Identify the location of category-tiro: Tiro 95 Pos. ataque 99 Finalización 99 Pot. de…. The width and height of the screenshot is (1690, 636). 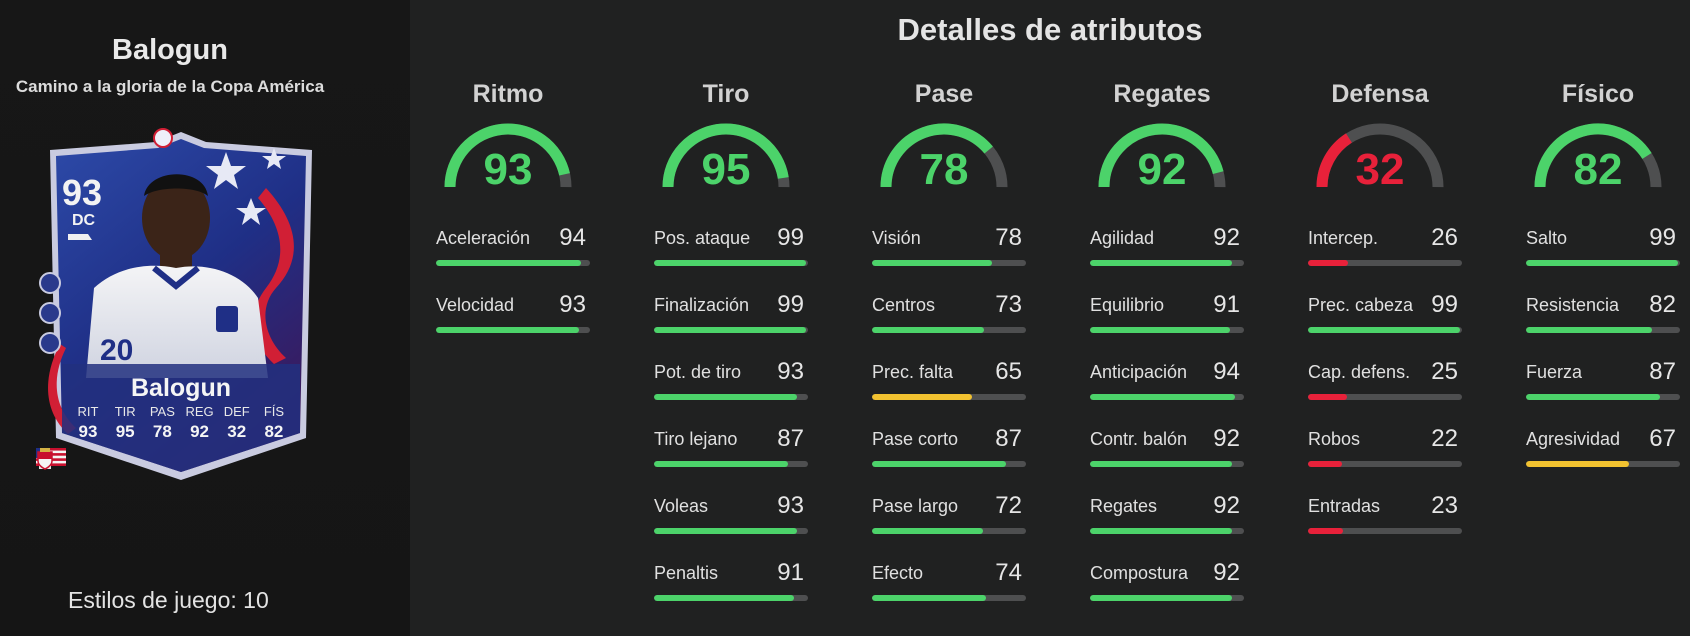
(727, 340).